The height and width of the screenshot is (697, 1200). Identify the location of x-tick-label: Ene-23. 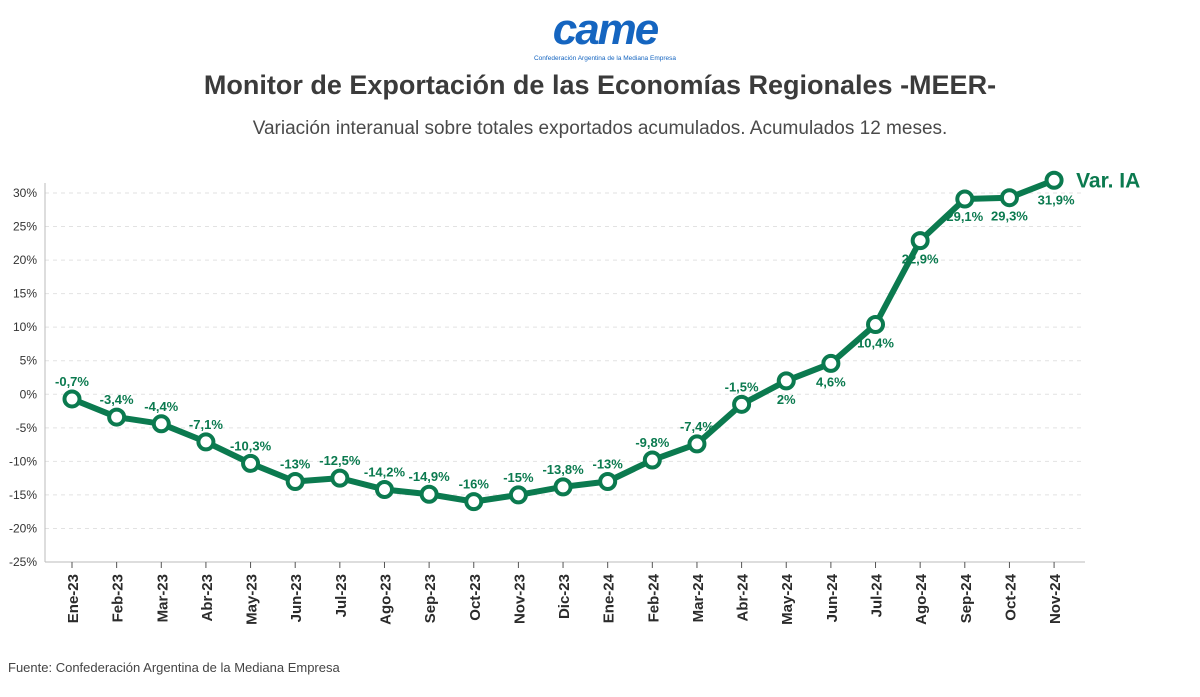
(73, 598).